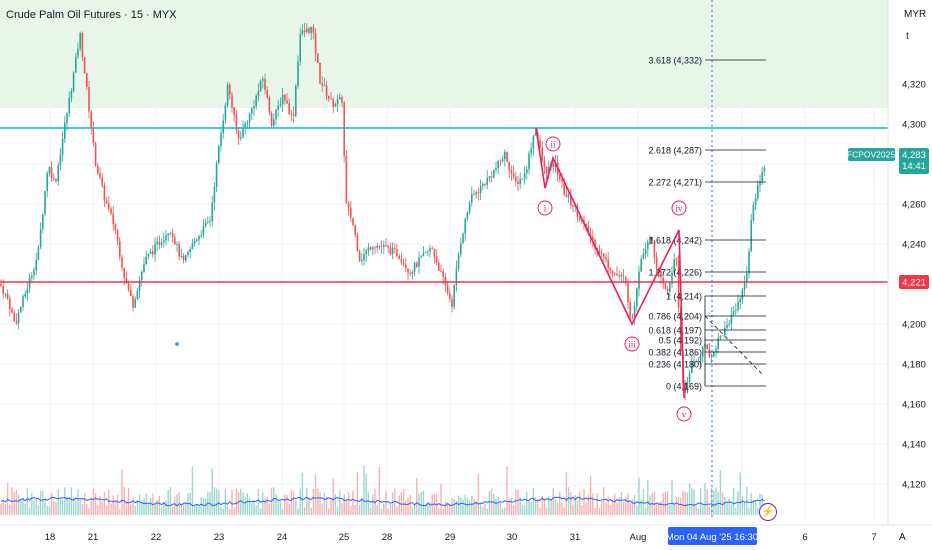 The width and height of the screenshot is (932, 550). I want to click on last-price-label: 4,283, so click(914, 155).